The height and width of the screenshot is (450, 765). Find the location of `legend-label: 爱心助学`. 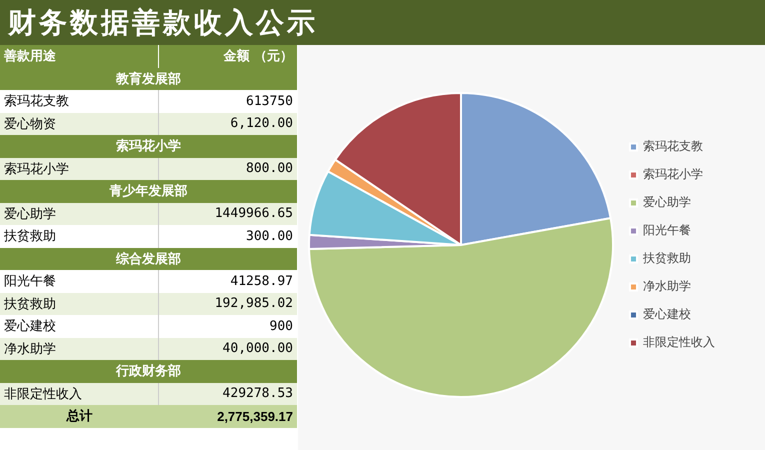

legend-label: 爱心助学 is located at coordinates (667, 202).